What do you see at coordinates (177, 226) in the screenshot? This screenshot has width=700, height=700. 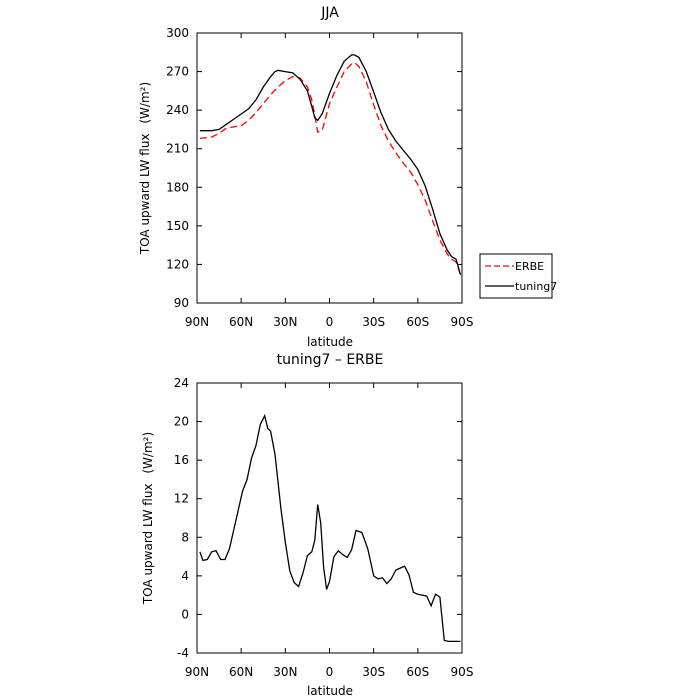 I see `y-tick-label: 150` at bounding box center [177, 226].